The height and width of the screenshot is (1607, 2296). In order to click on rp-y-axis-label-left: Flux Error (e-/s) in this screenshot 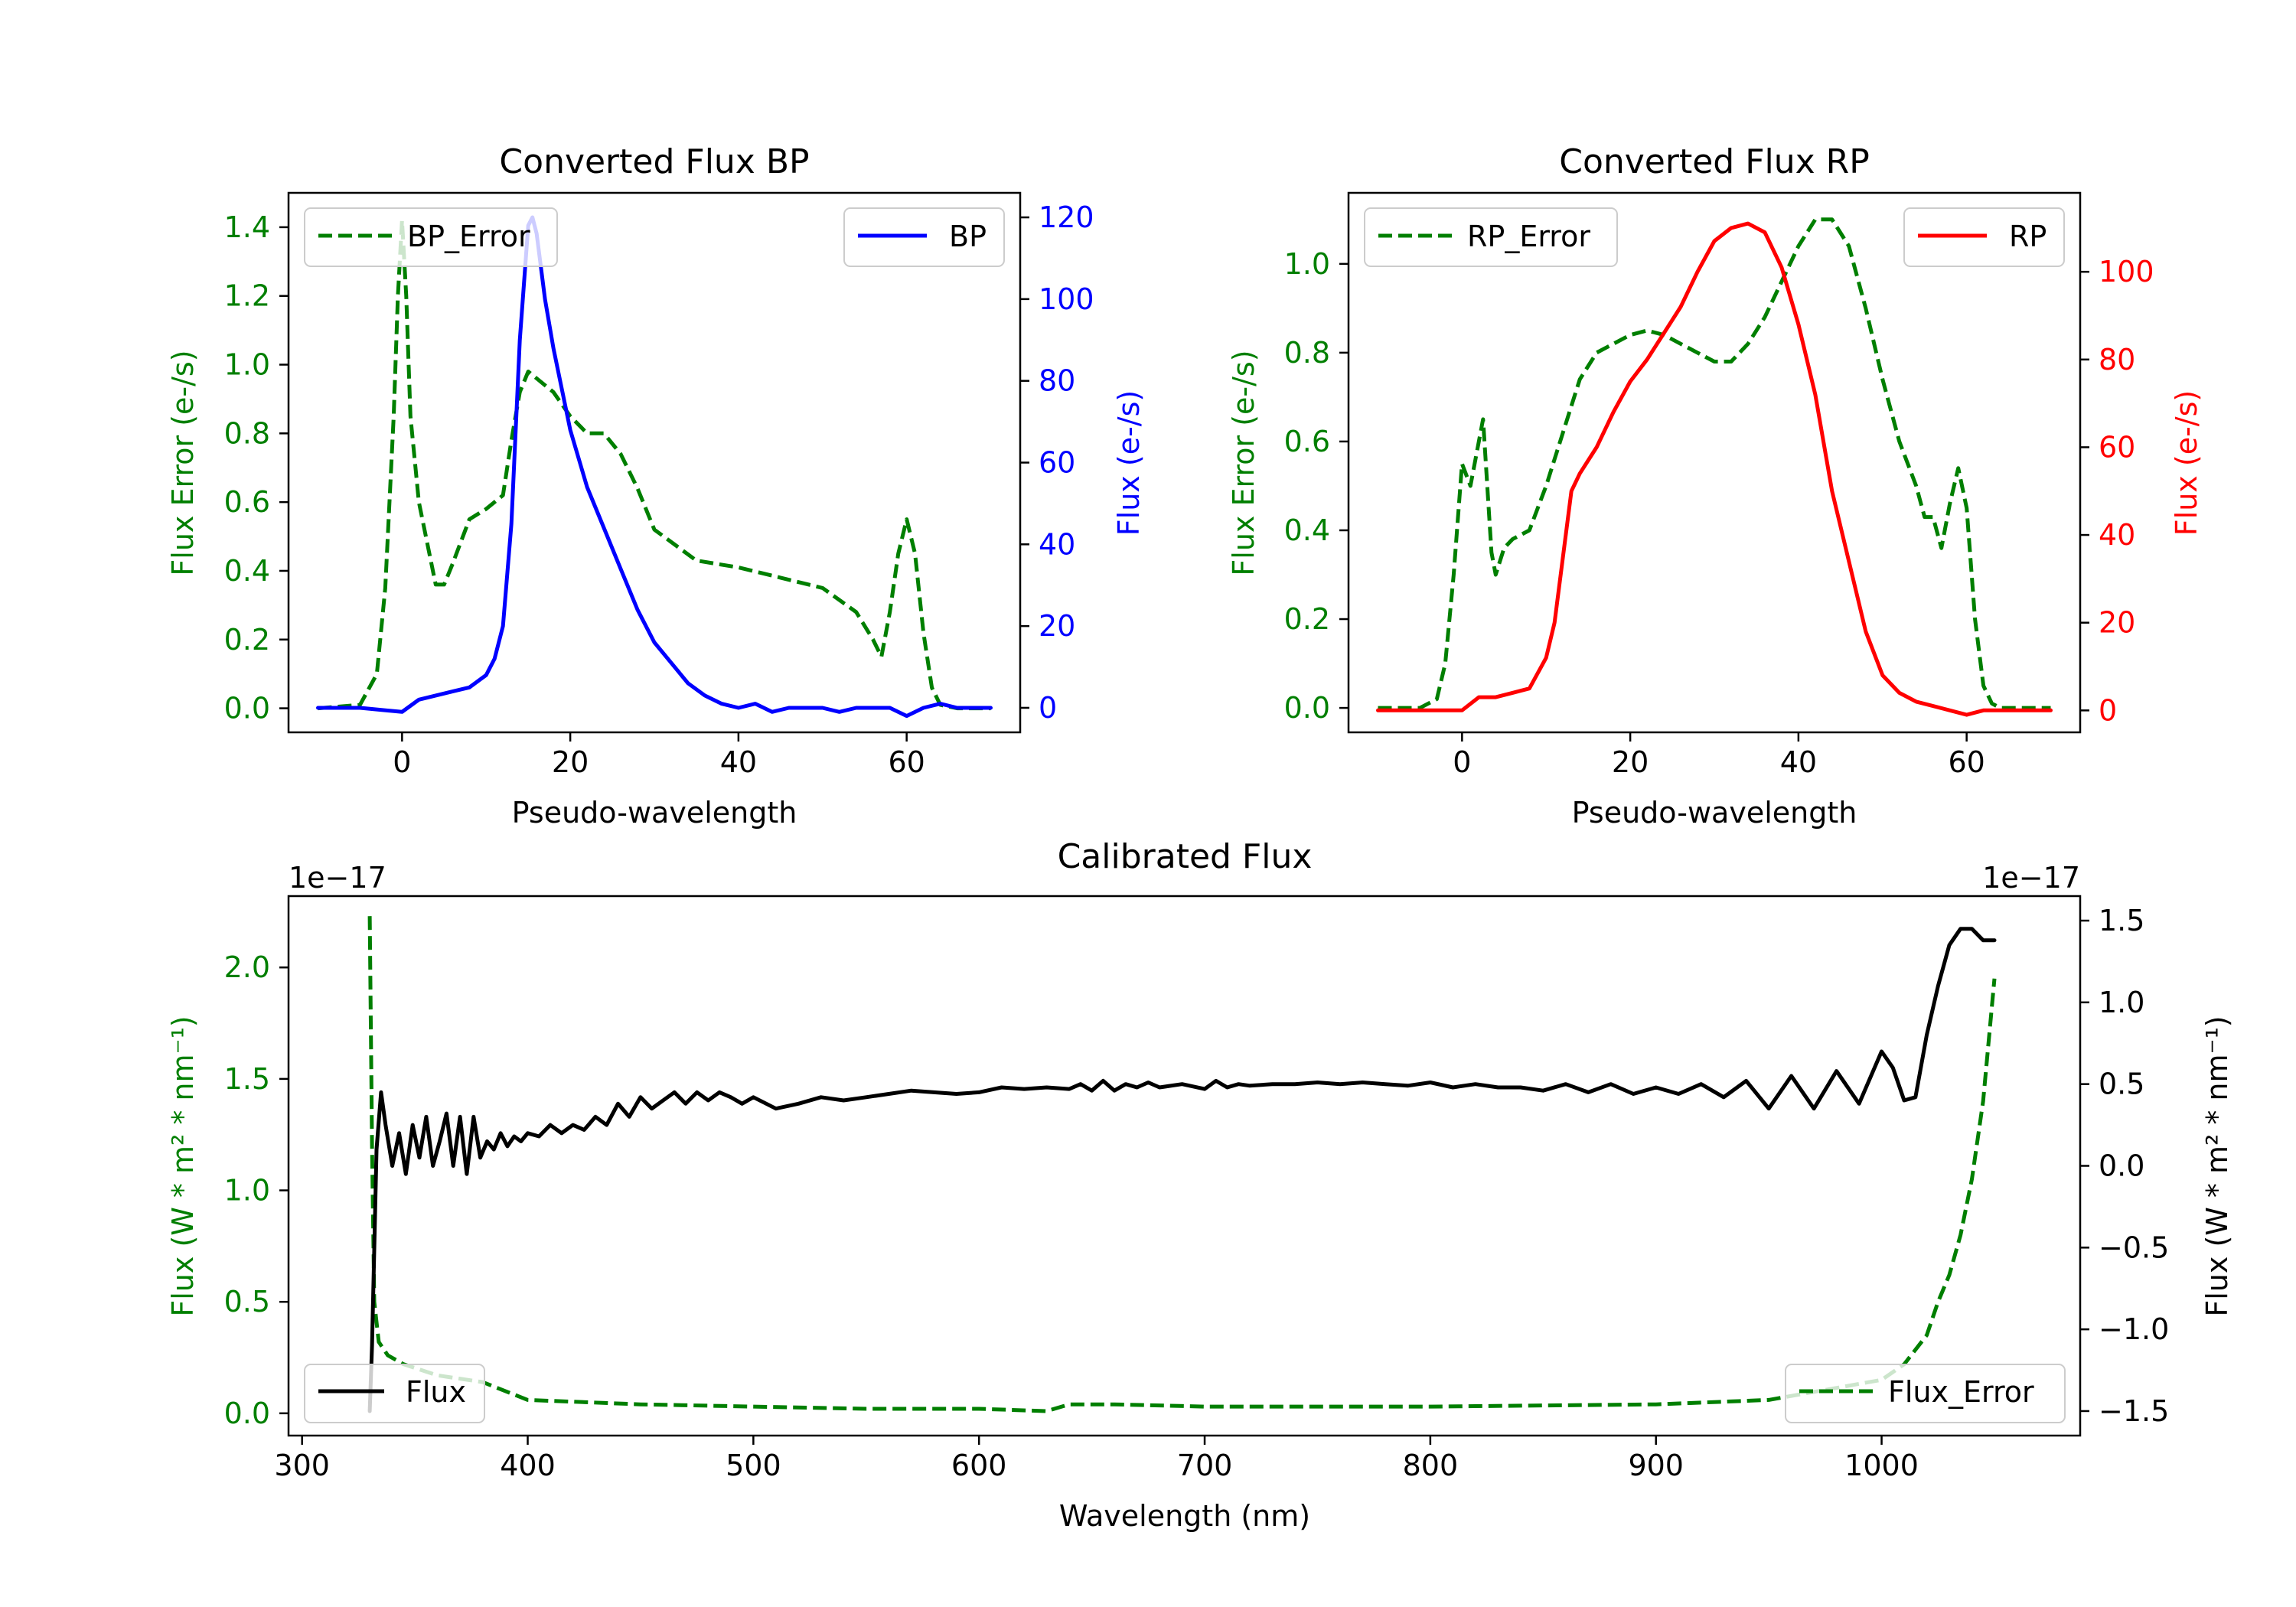, I will do `click(1244, 463)`.